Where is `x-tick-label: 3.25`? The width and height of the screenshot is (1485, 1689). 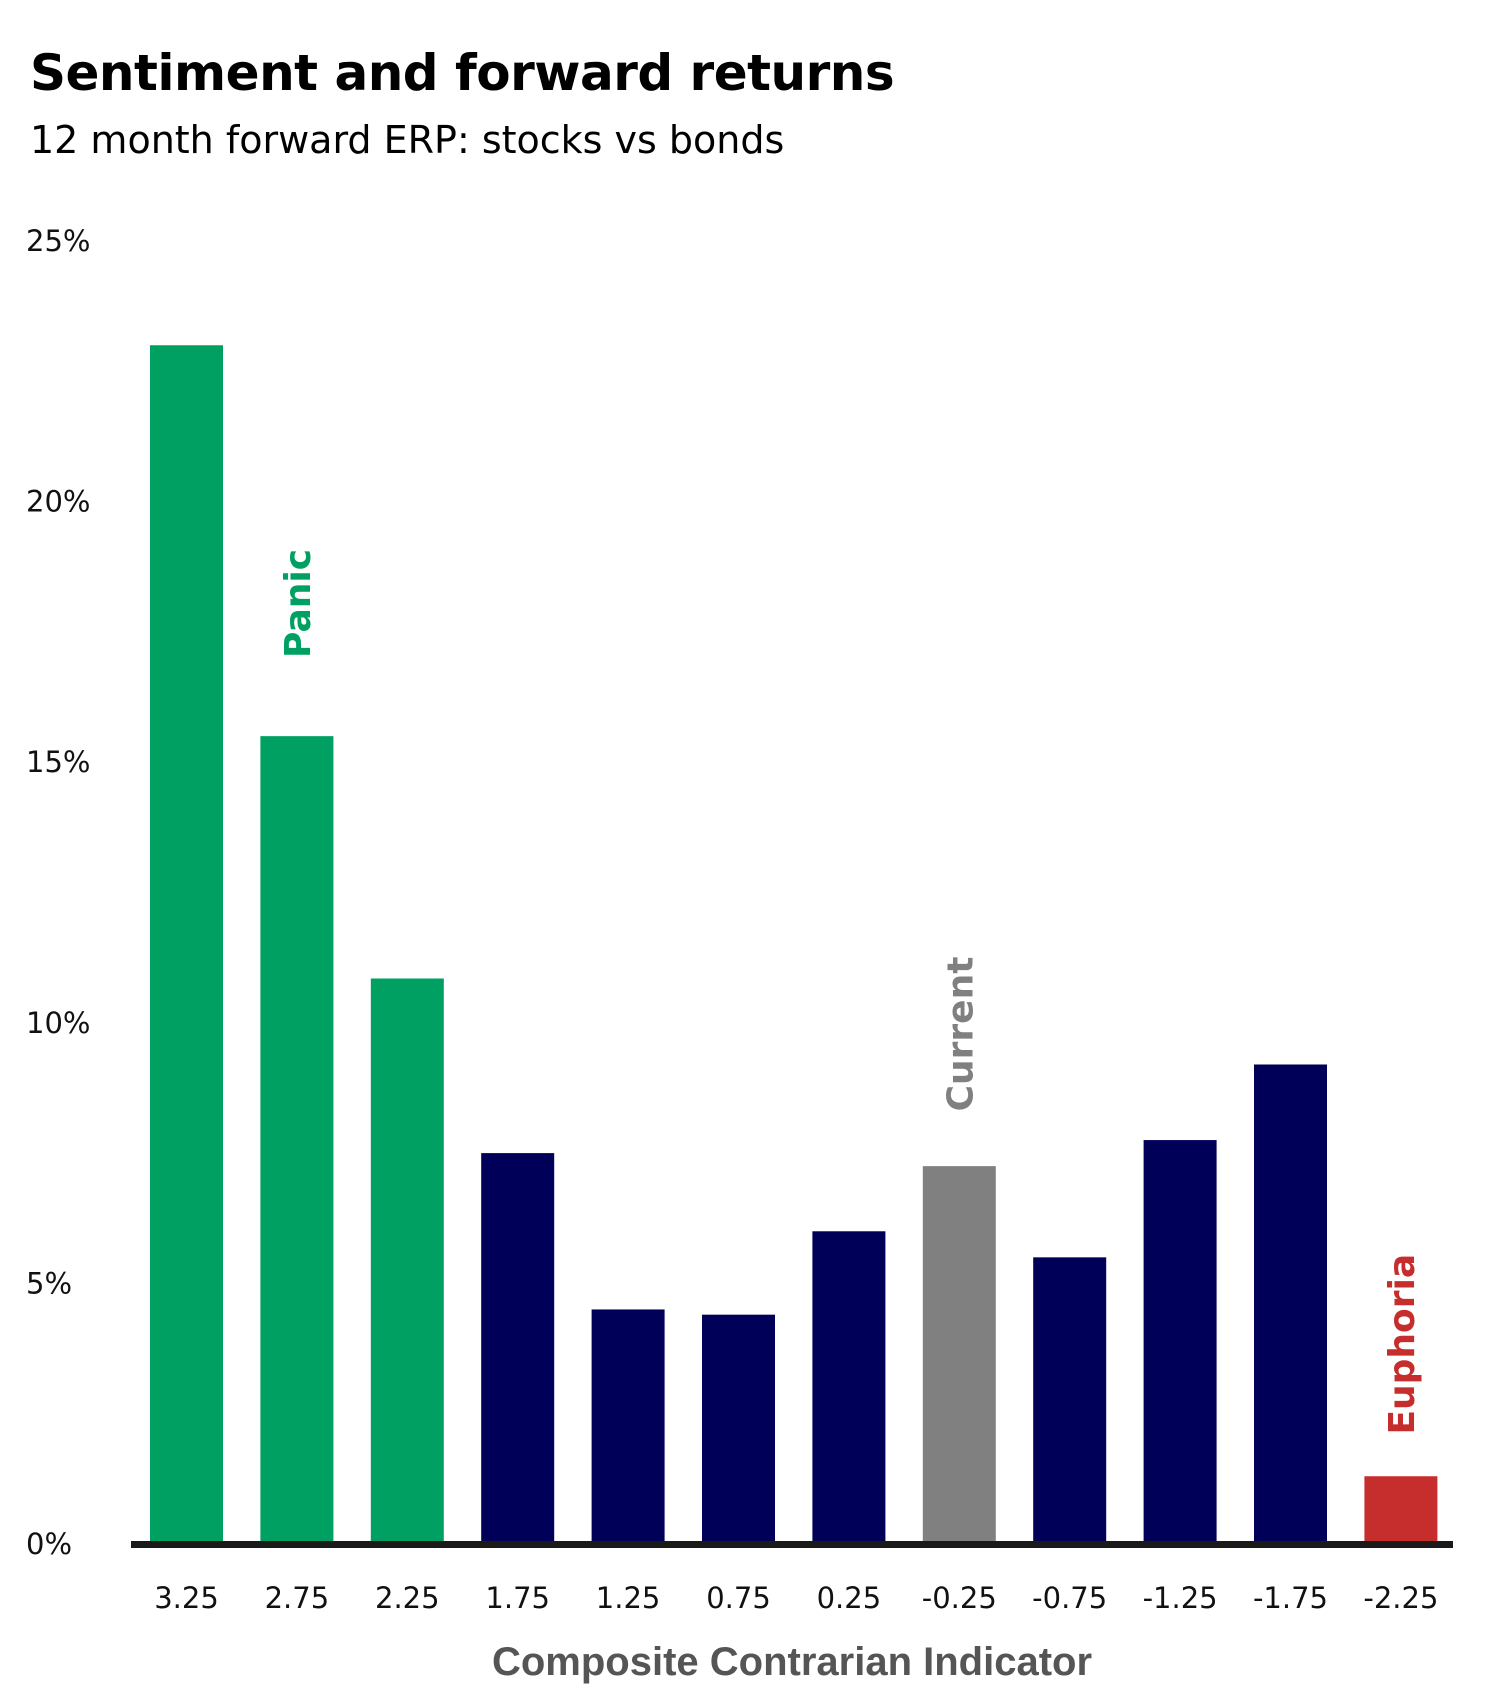 x-tick-label: 3.25 is located at coordinates (186, 1598).